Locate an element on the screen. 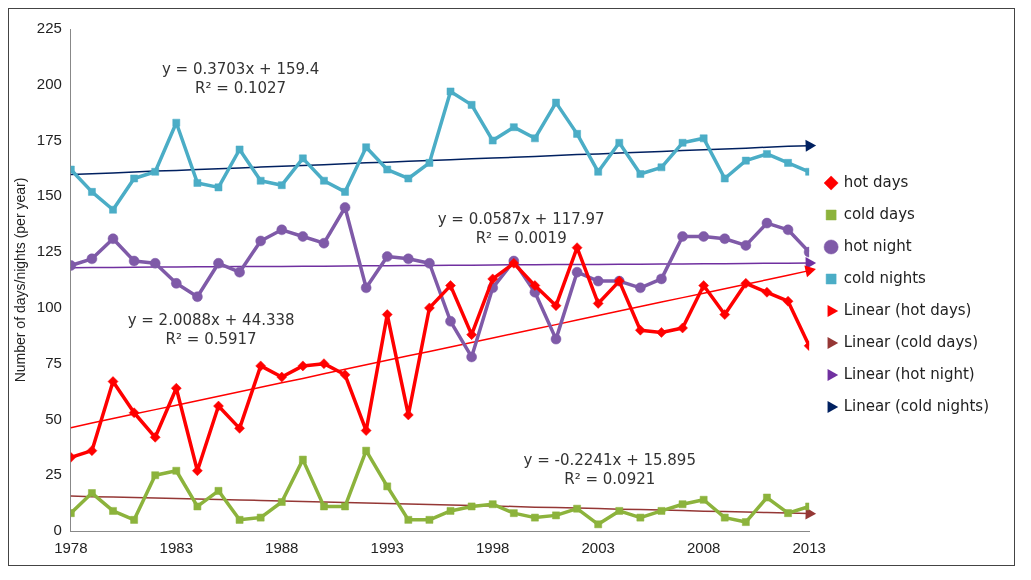  y-axis-title: Number of days/nights (per year) is located at coordinates (20, 280).